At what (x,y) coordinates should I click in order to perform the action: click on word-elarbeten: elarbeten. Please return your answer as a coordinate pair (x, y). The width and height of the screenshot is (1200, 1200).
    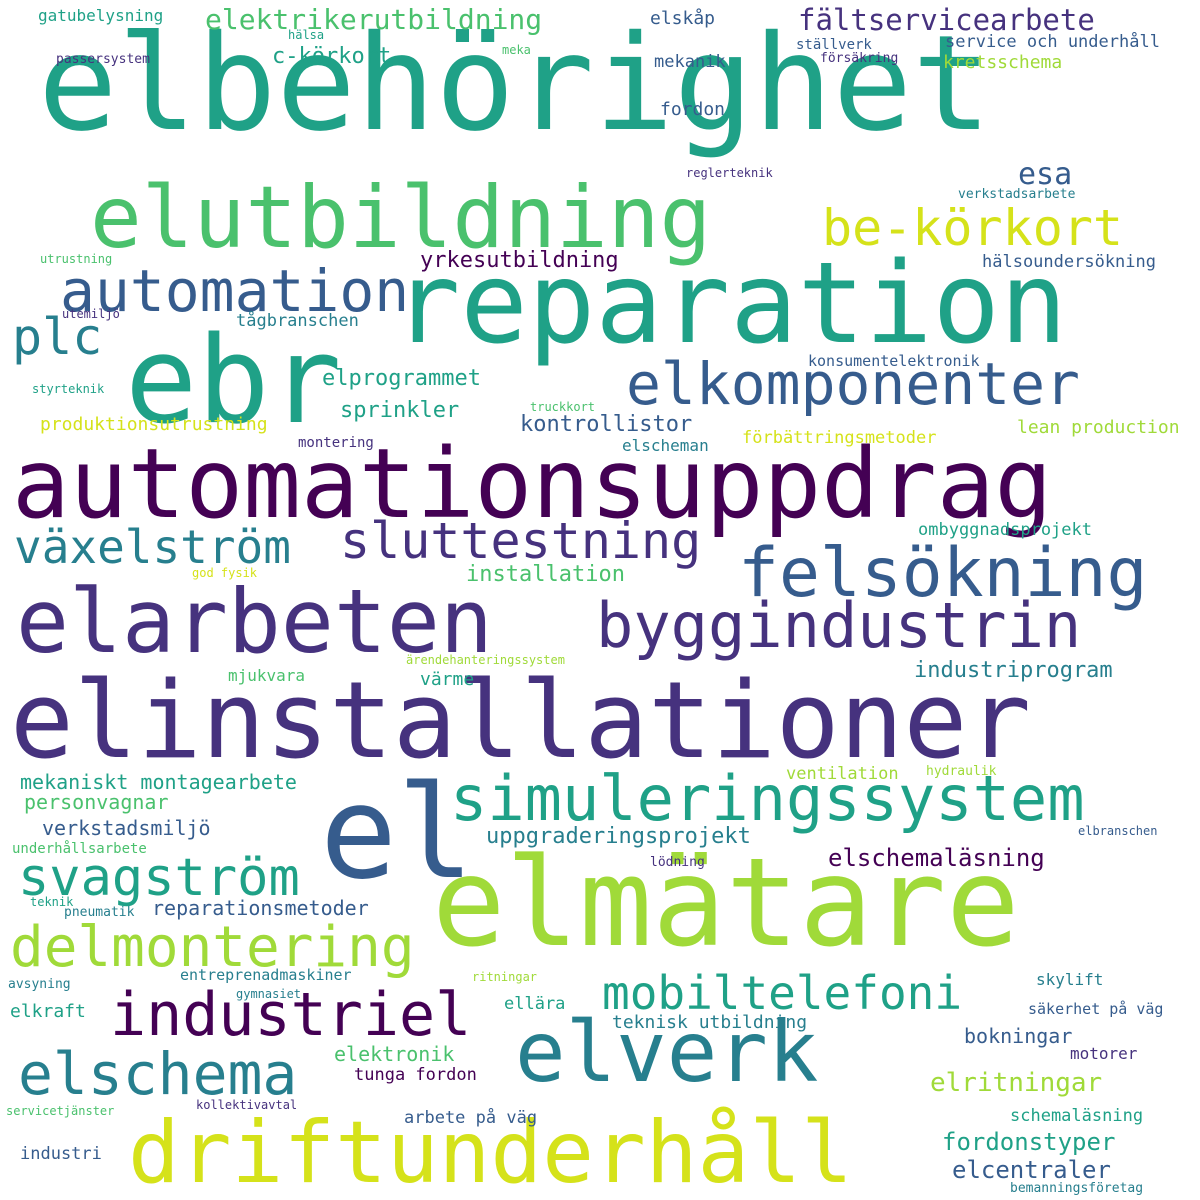
    Looking at the image, I should click on (254, 621).